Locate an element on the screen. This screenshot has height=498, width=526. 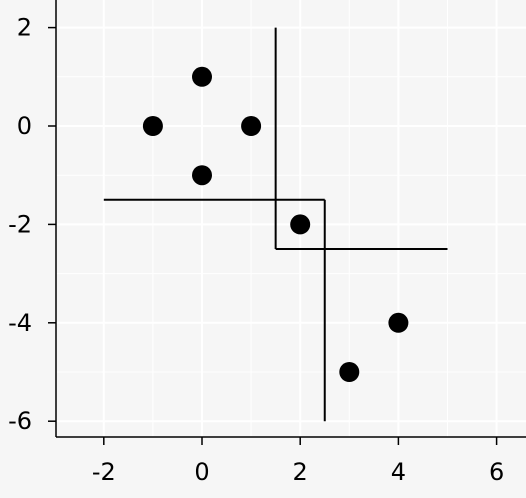
y-tick-label: 2 is located at coordinates (24, 28).